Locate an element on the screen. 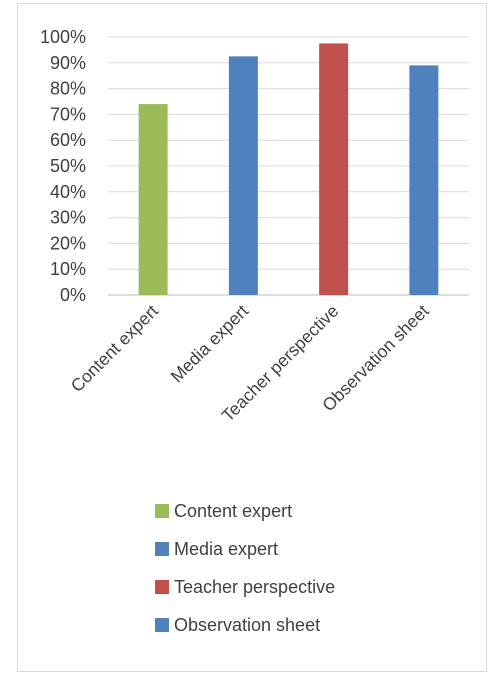  legend-item-observation-sheet: Observation sheet is located at coordinates (245, 625).